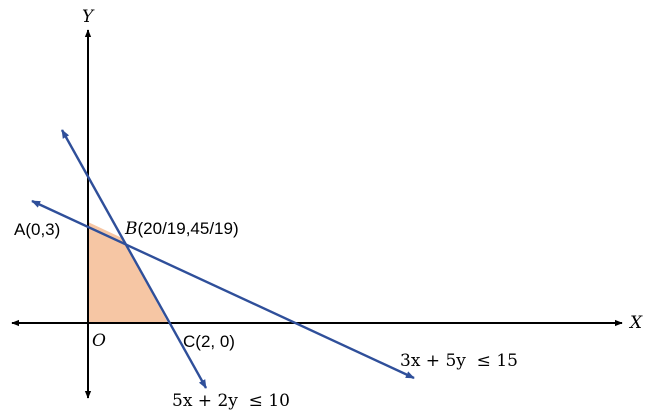 The image size is (653, 415). Describe the element at coordinates (231, 401) in the screenshot. I see `constraint-2-label: 5x + 2y ≤ 10` at that location.